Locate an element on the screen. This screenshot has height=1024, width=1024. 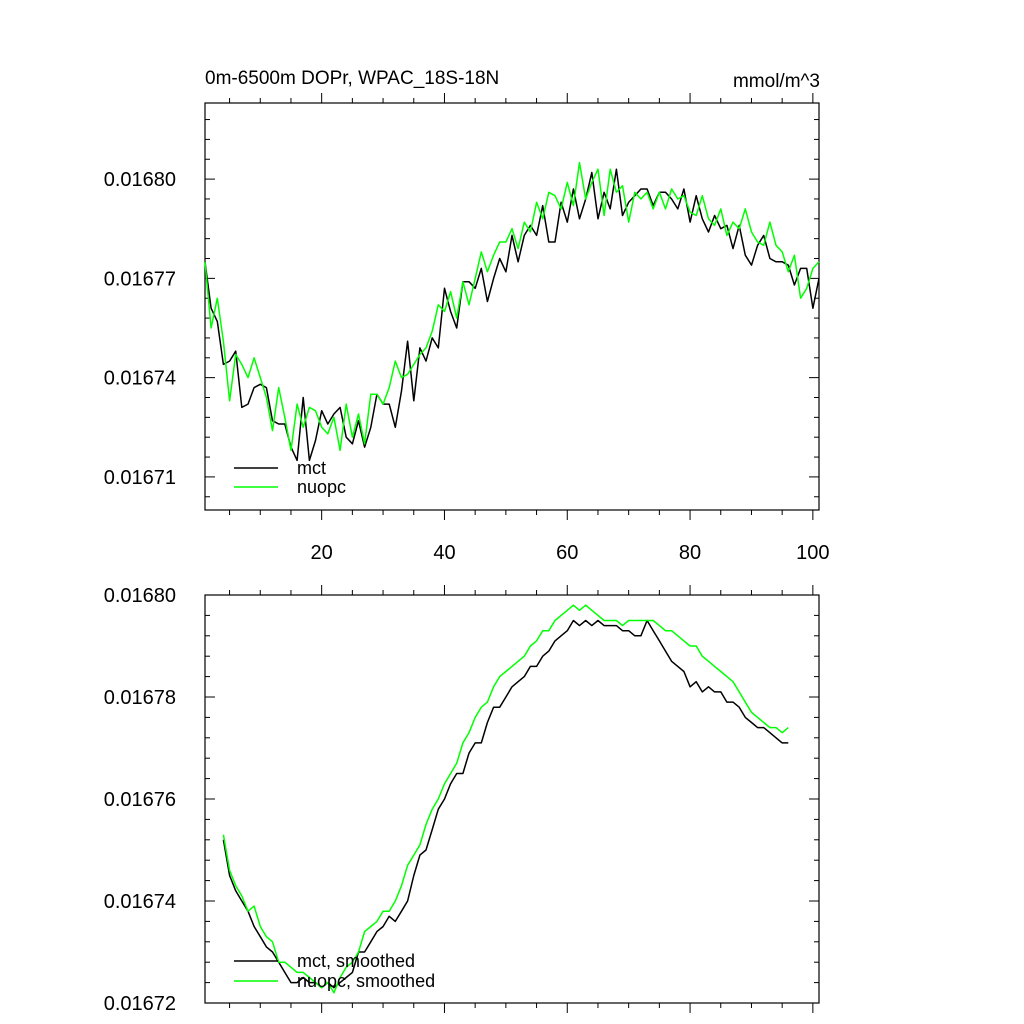
top-panel-units: mmol/m^3 is located at coordinates (776, 81).